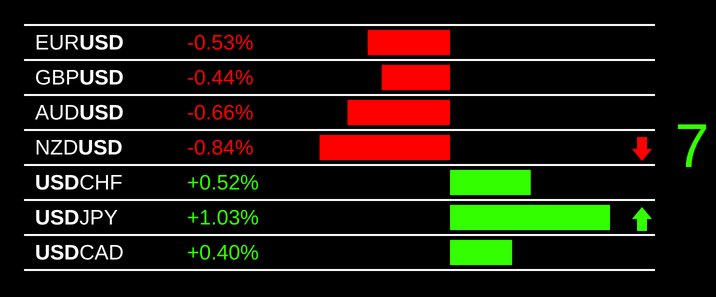  I want to click on data-label: +1.03%, so click(223, 218).